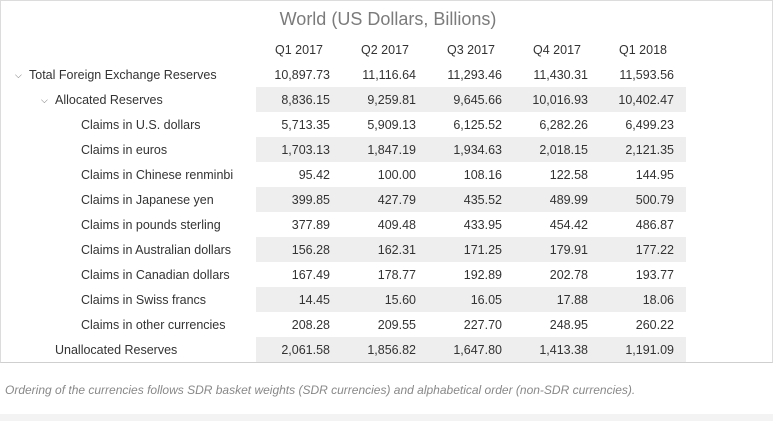  Describe the element at coordinates (396, 174) in the screenshot. I see `table-cell: 100.00` at that location.